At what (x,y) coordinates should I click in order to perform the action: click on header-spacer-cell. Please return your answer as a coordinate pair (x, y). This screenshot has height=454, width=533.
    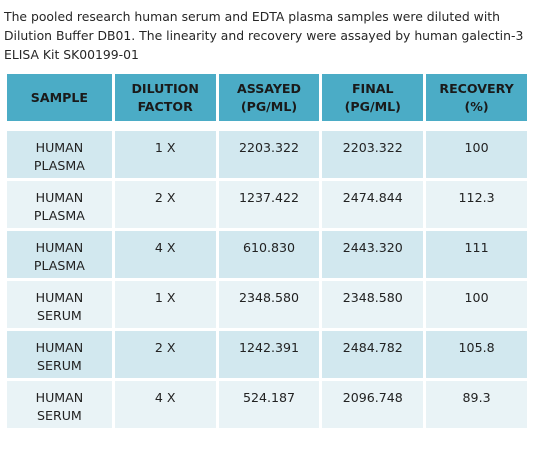
    Looking at the image, I should click on (267, 126).